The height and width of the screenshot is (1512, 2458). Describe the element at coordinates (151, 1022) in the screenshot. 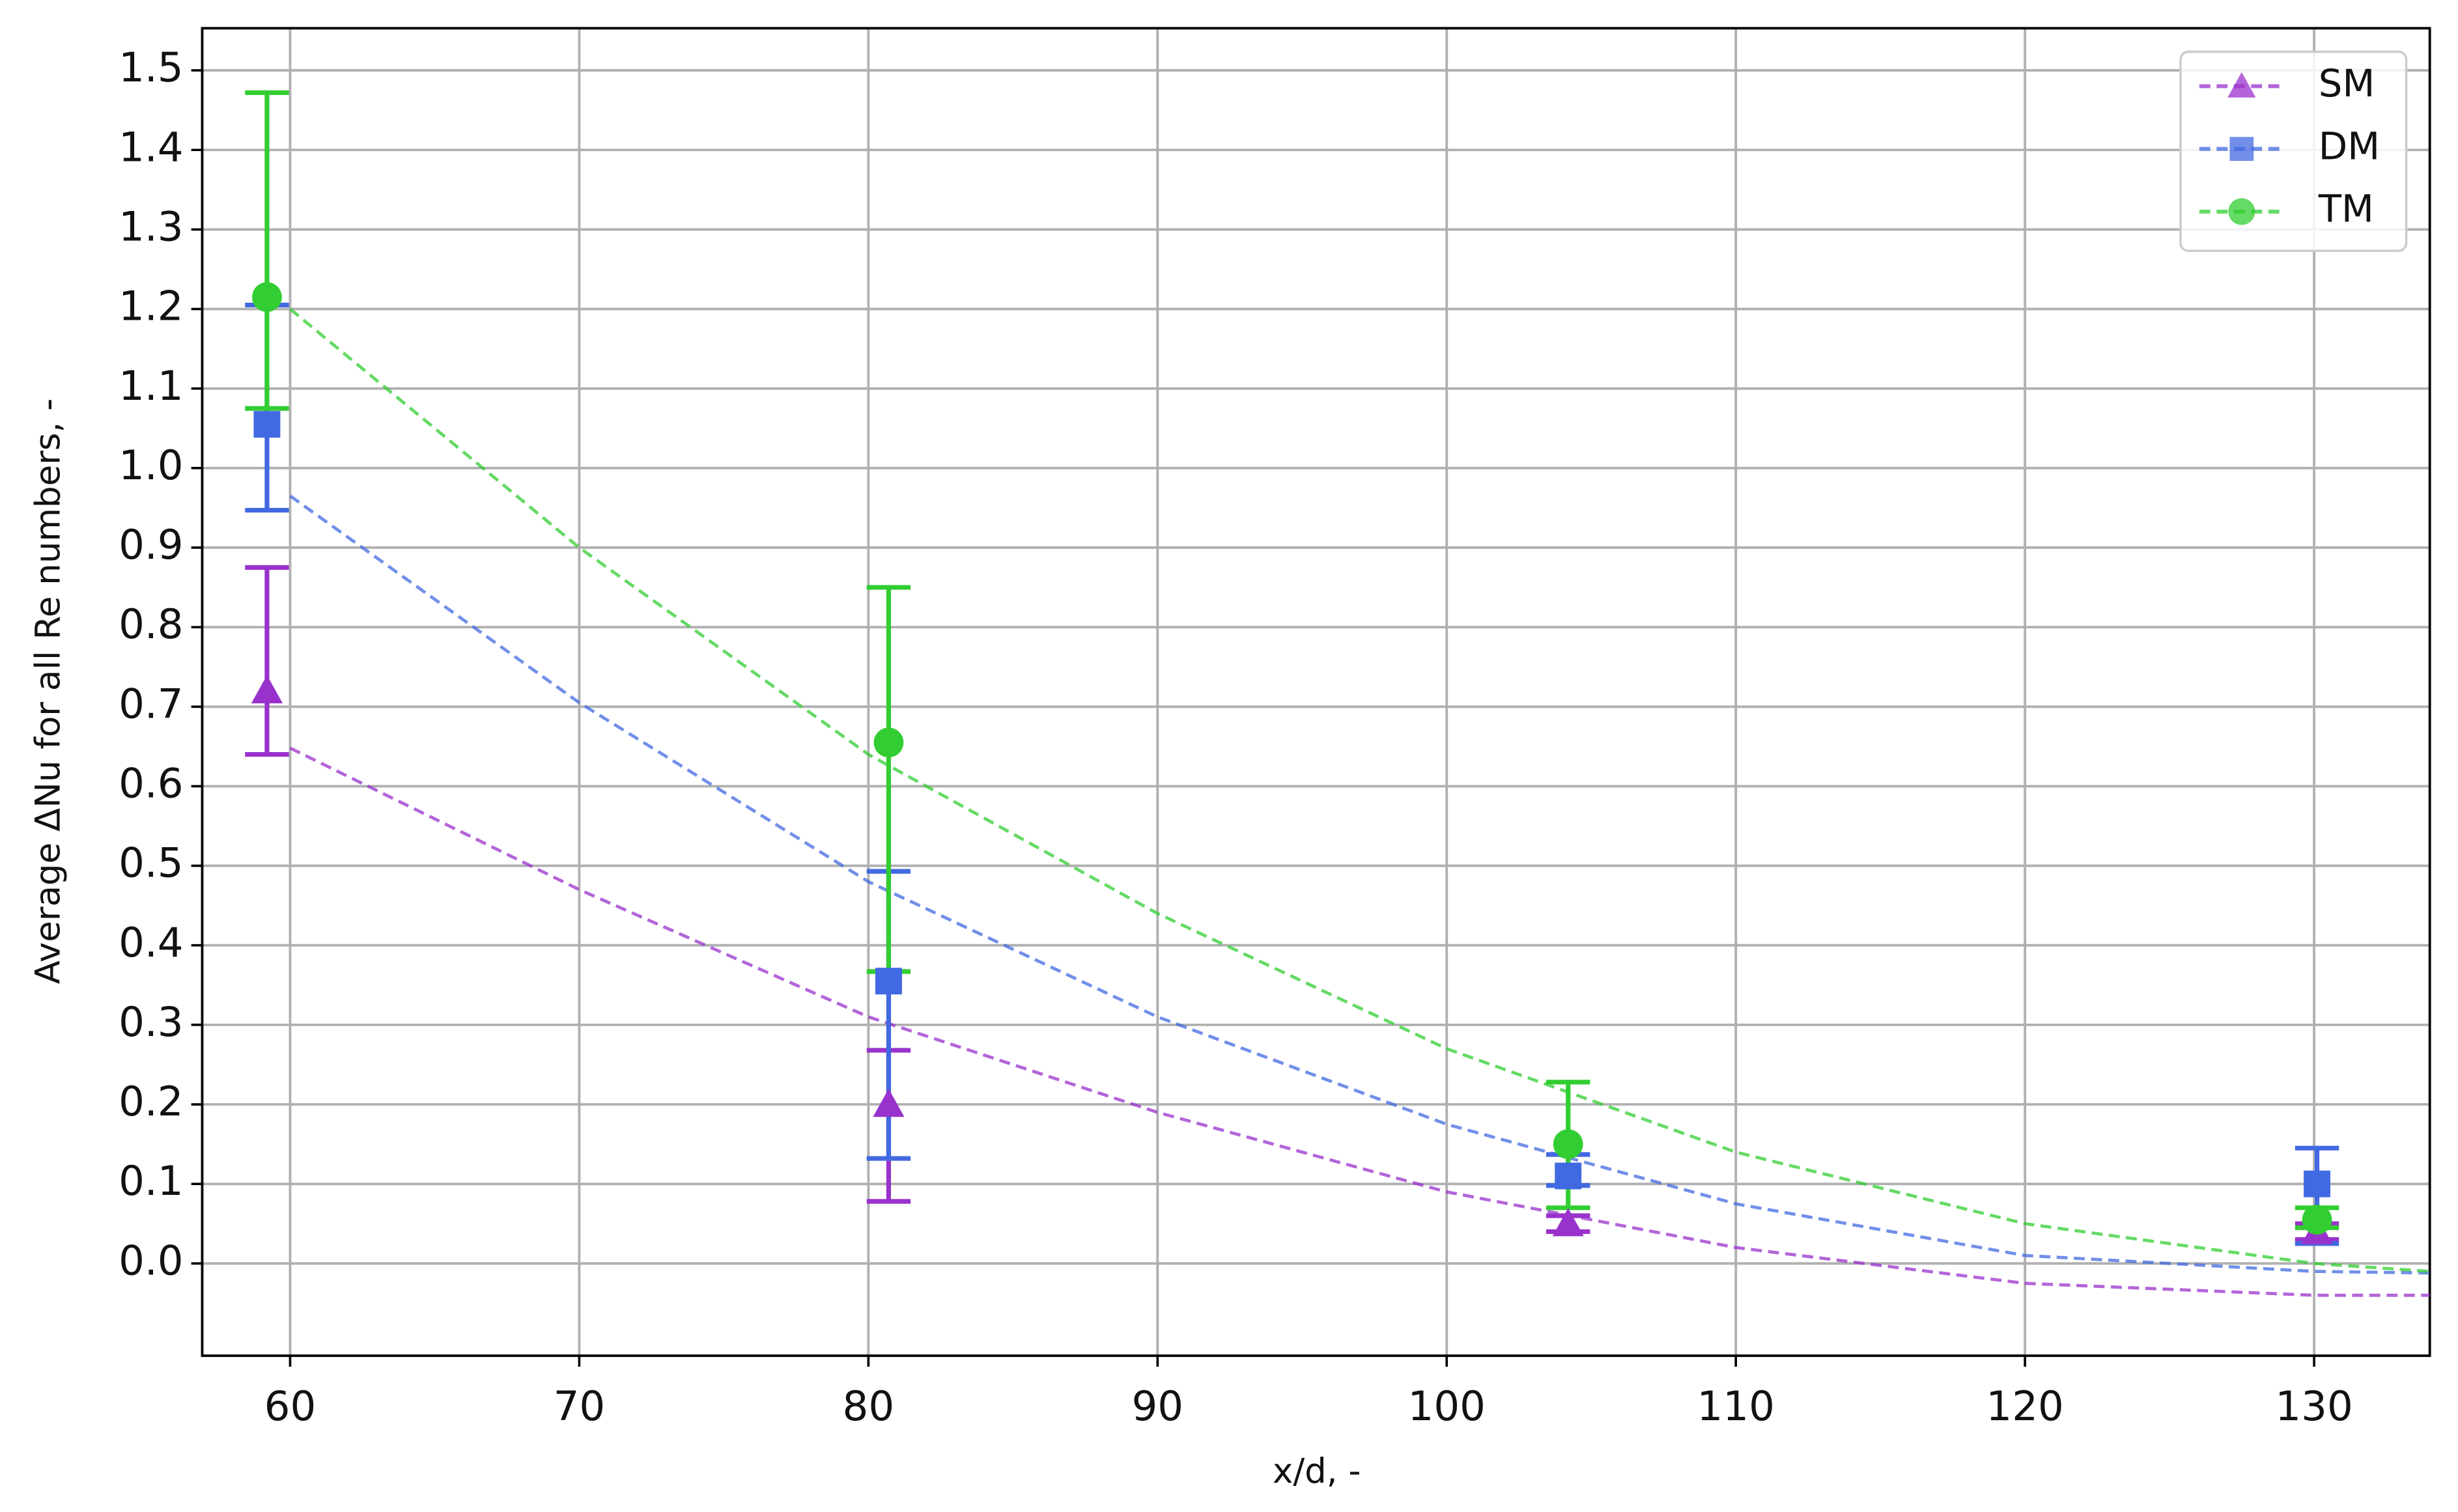

I see `y-tick-label: 0.3` at that location.